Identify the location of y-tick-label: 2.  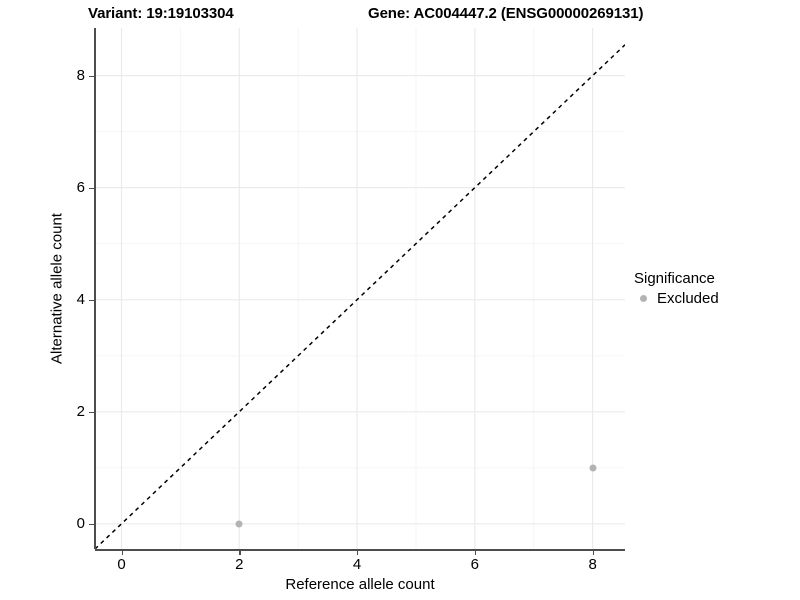
(80, 411).